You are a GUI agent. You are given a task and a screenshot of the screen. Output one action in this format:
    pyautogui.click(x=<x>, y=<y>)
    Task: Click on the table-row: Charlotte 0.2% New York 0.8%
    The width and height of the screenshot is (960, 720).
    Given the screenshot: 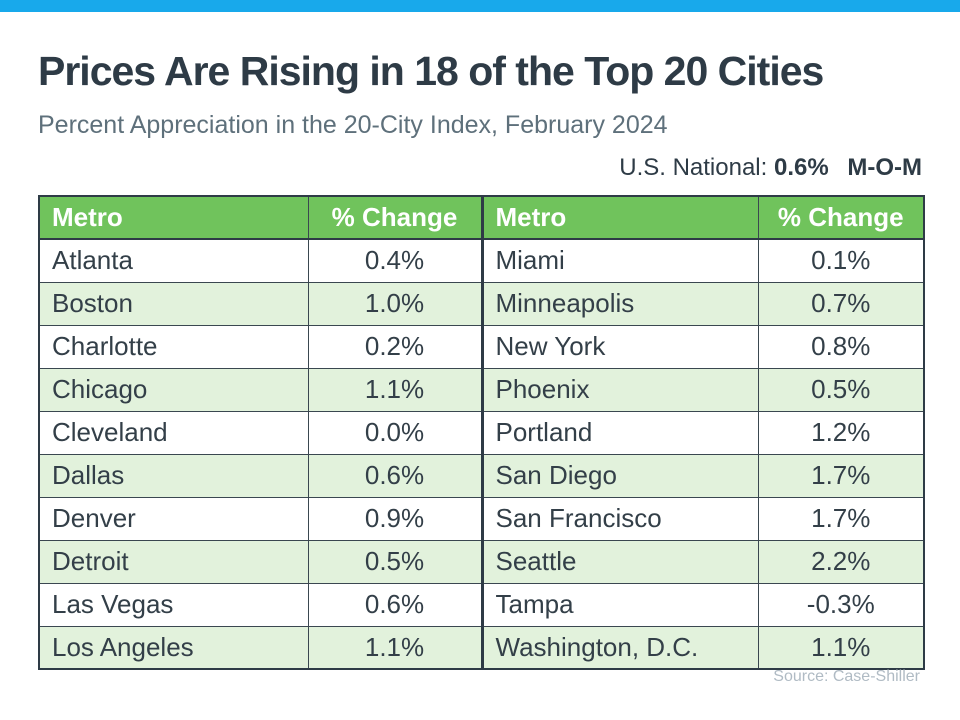 What is the action you would take?
    pyautogui.click(x=481, y=346)
    